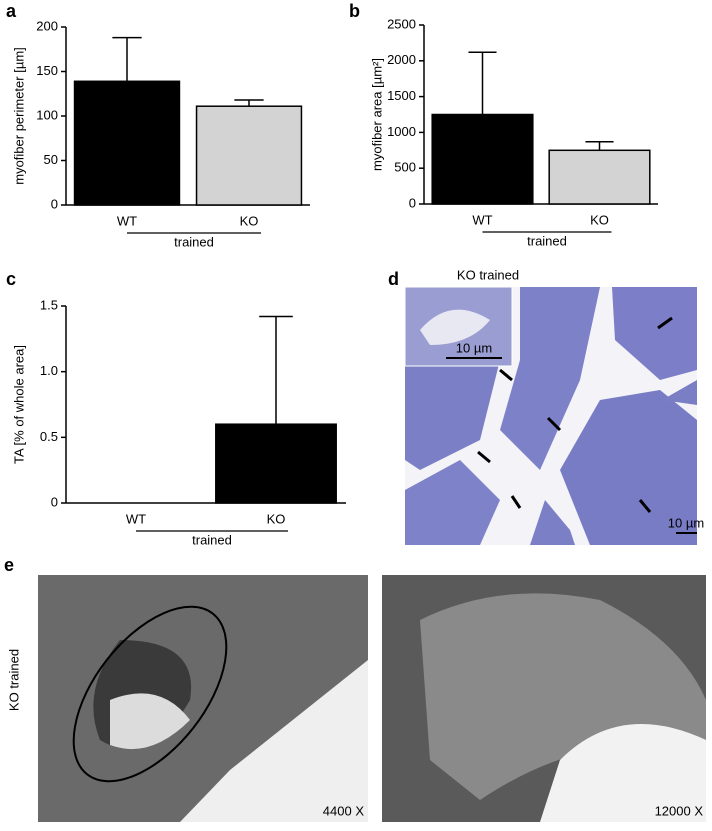 This screenshot has height=831, width=712. Describe the element at coordinates (18, 404) in the screenshot. I see `y-axis-label: TA [% of whole area]` at that location.